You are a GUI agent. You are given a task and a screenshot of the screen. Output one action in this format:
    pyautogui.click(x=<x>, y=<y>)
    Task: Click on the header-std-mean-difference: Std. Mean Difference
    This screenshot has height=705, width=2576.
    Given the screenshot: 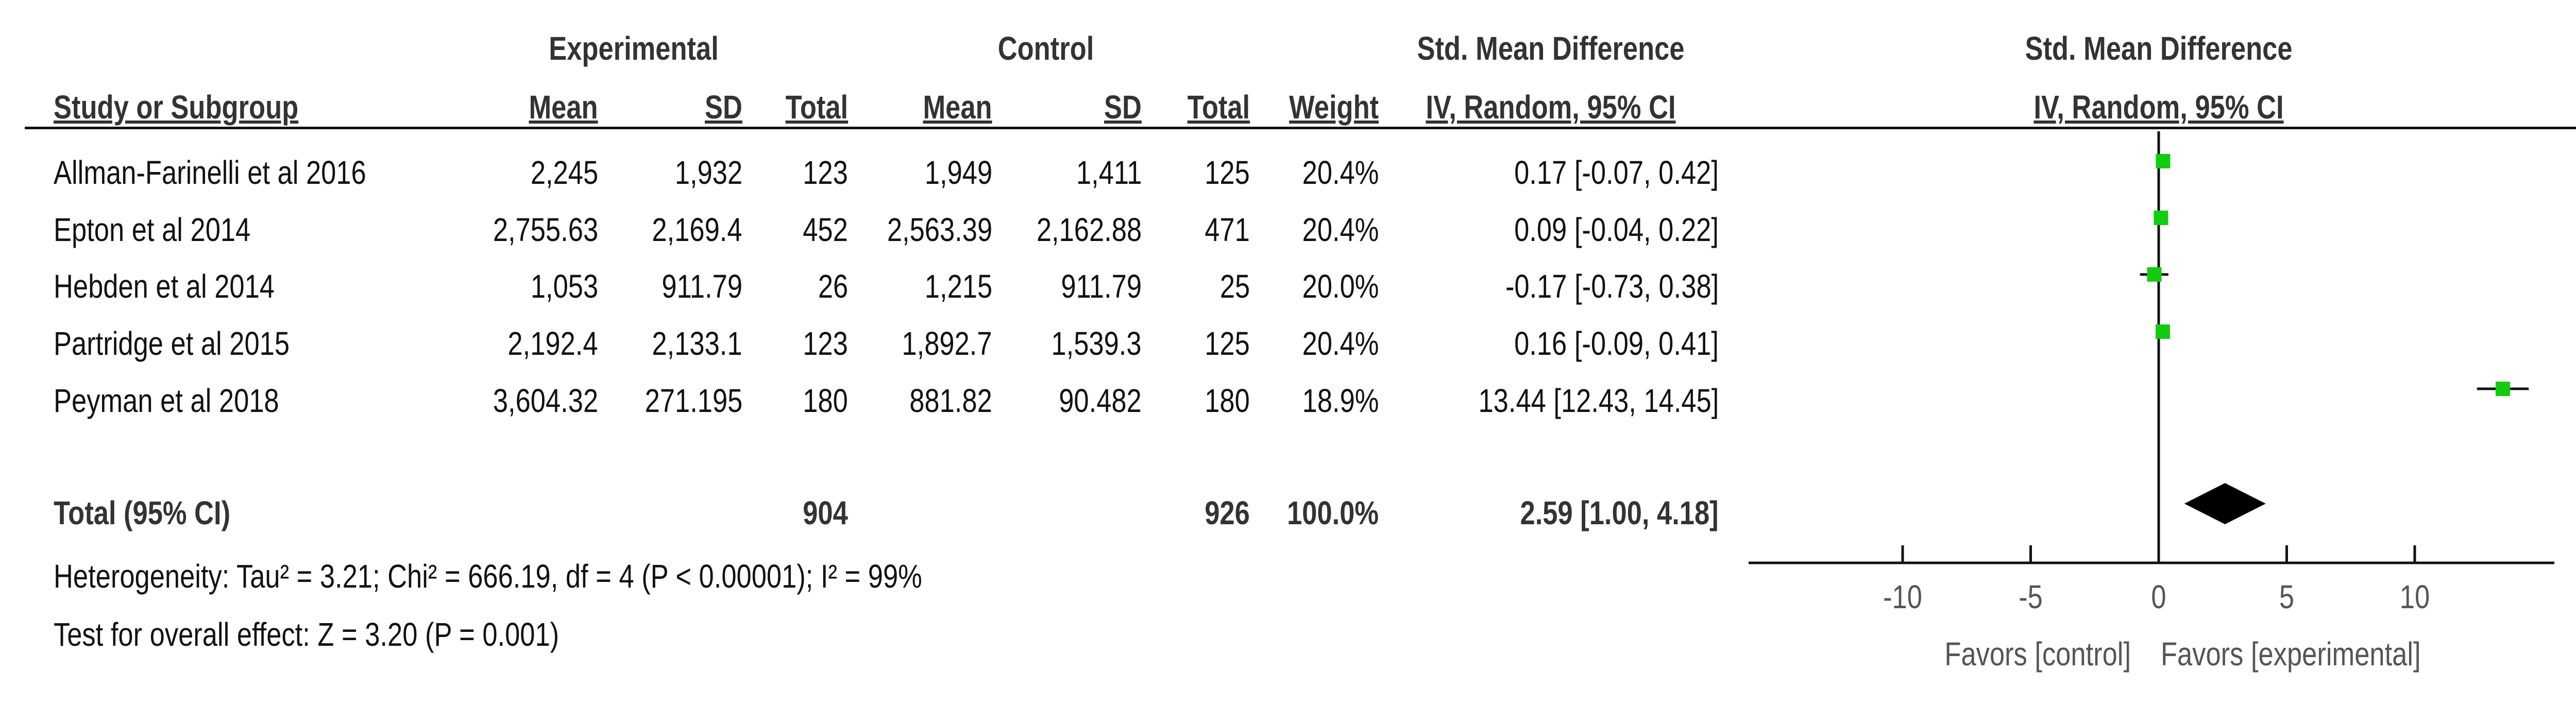 What is the action you would take?
    pyautogui.click(x=1551, y=48)
    